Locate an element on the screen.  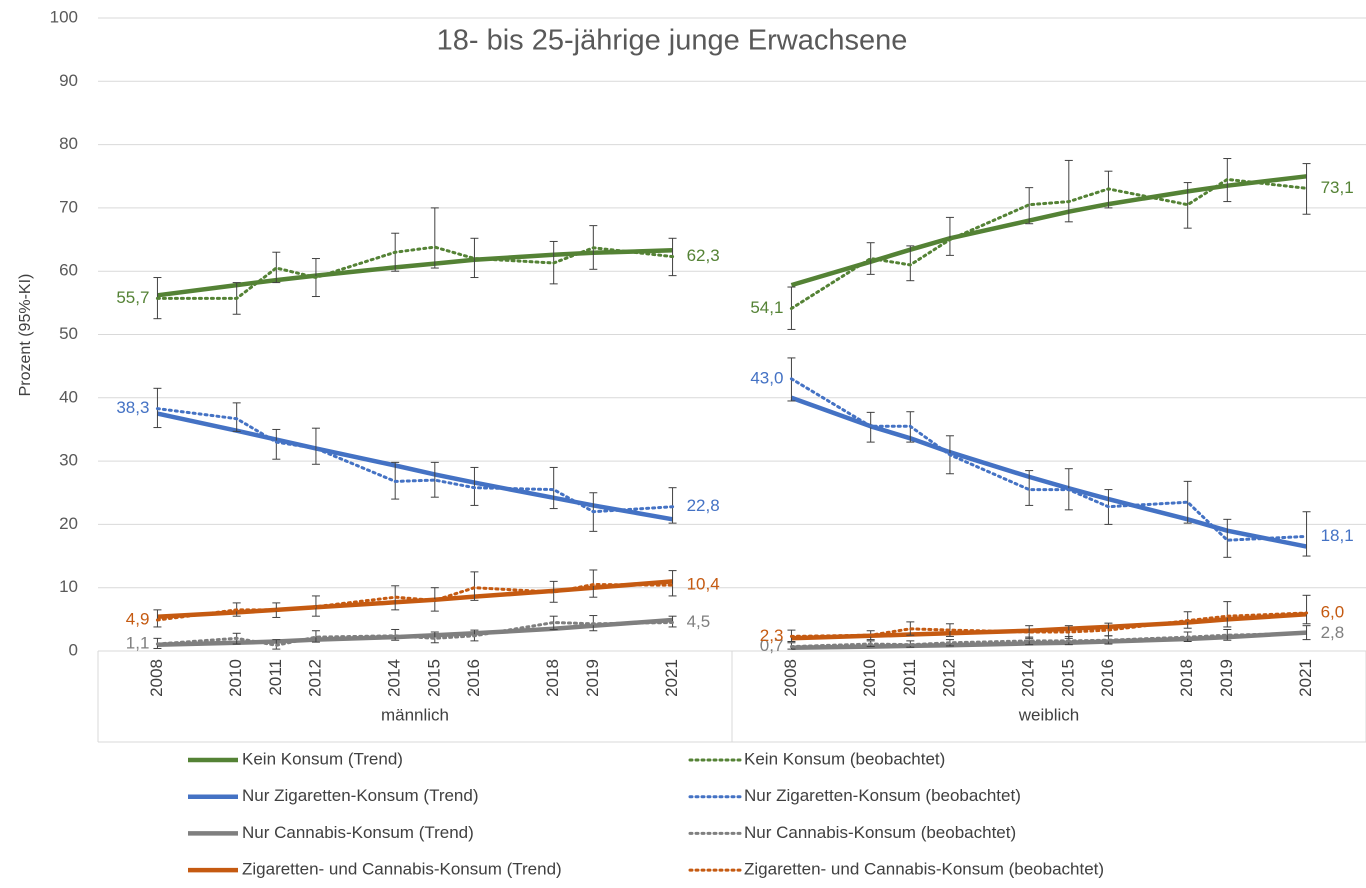
data-label: 1,1 is located at coordinates (138, 643).